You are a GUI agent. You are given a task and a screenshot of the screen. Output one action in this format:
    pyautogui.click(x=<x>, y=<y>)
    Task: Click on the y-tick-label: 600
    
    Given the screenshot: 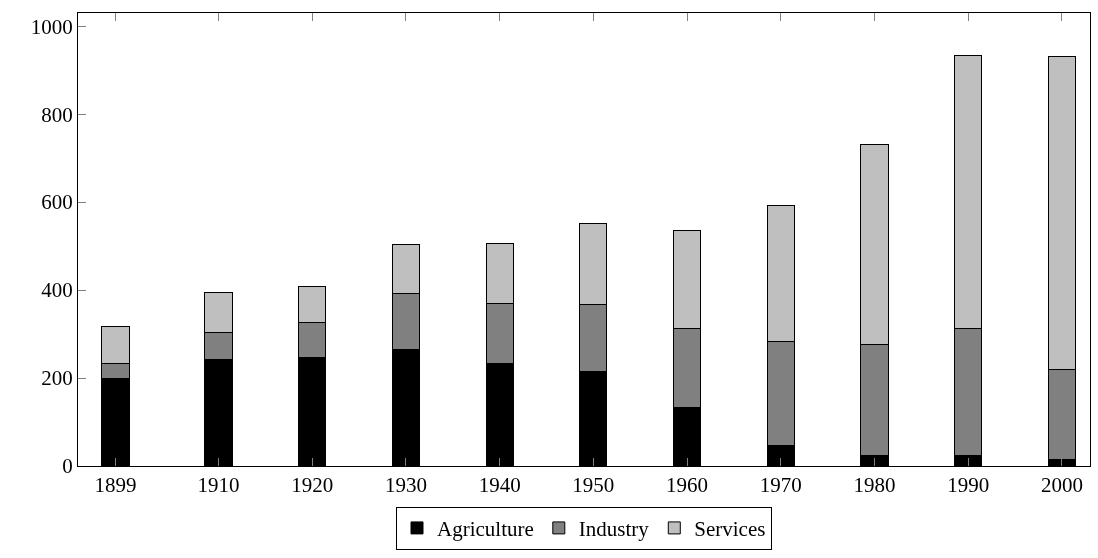 What is the action you would take?
    pyautogui.click(x=57, y=202)
    